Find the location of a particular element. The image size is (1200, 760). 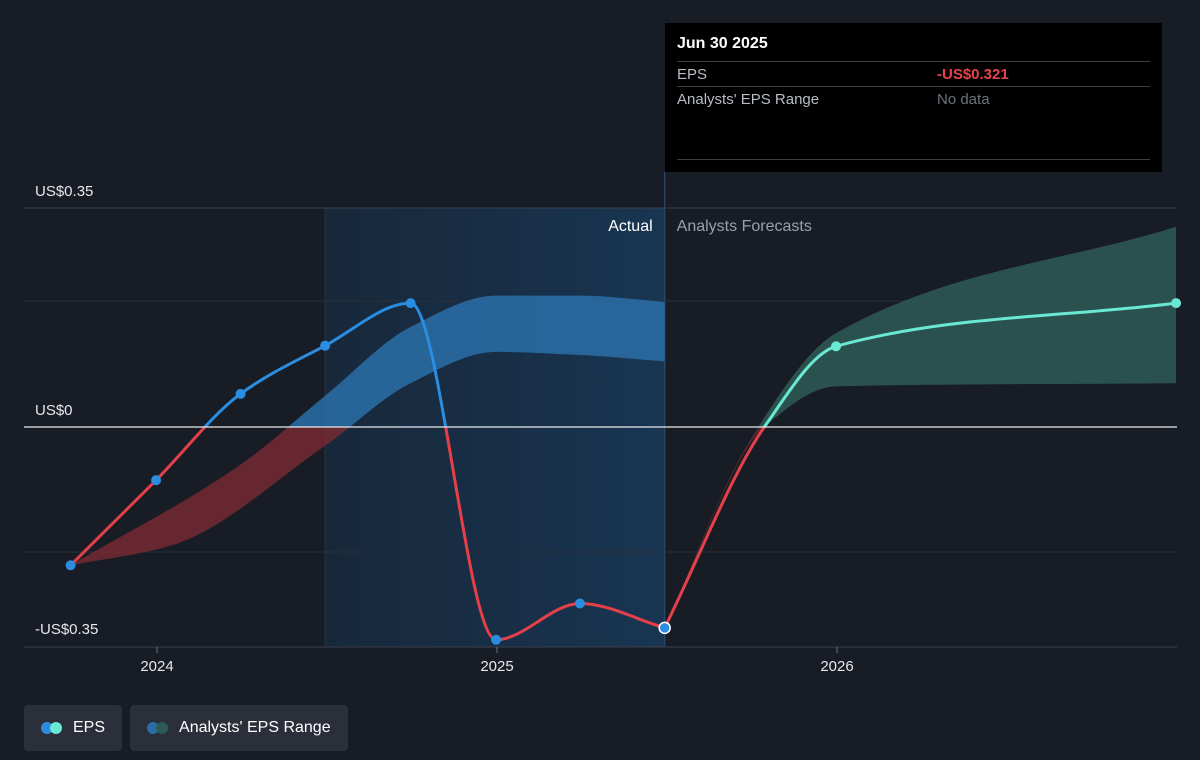

tooltip-row-range: Analysts' EPS Range No data is located at coordinates (913, 98).